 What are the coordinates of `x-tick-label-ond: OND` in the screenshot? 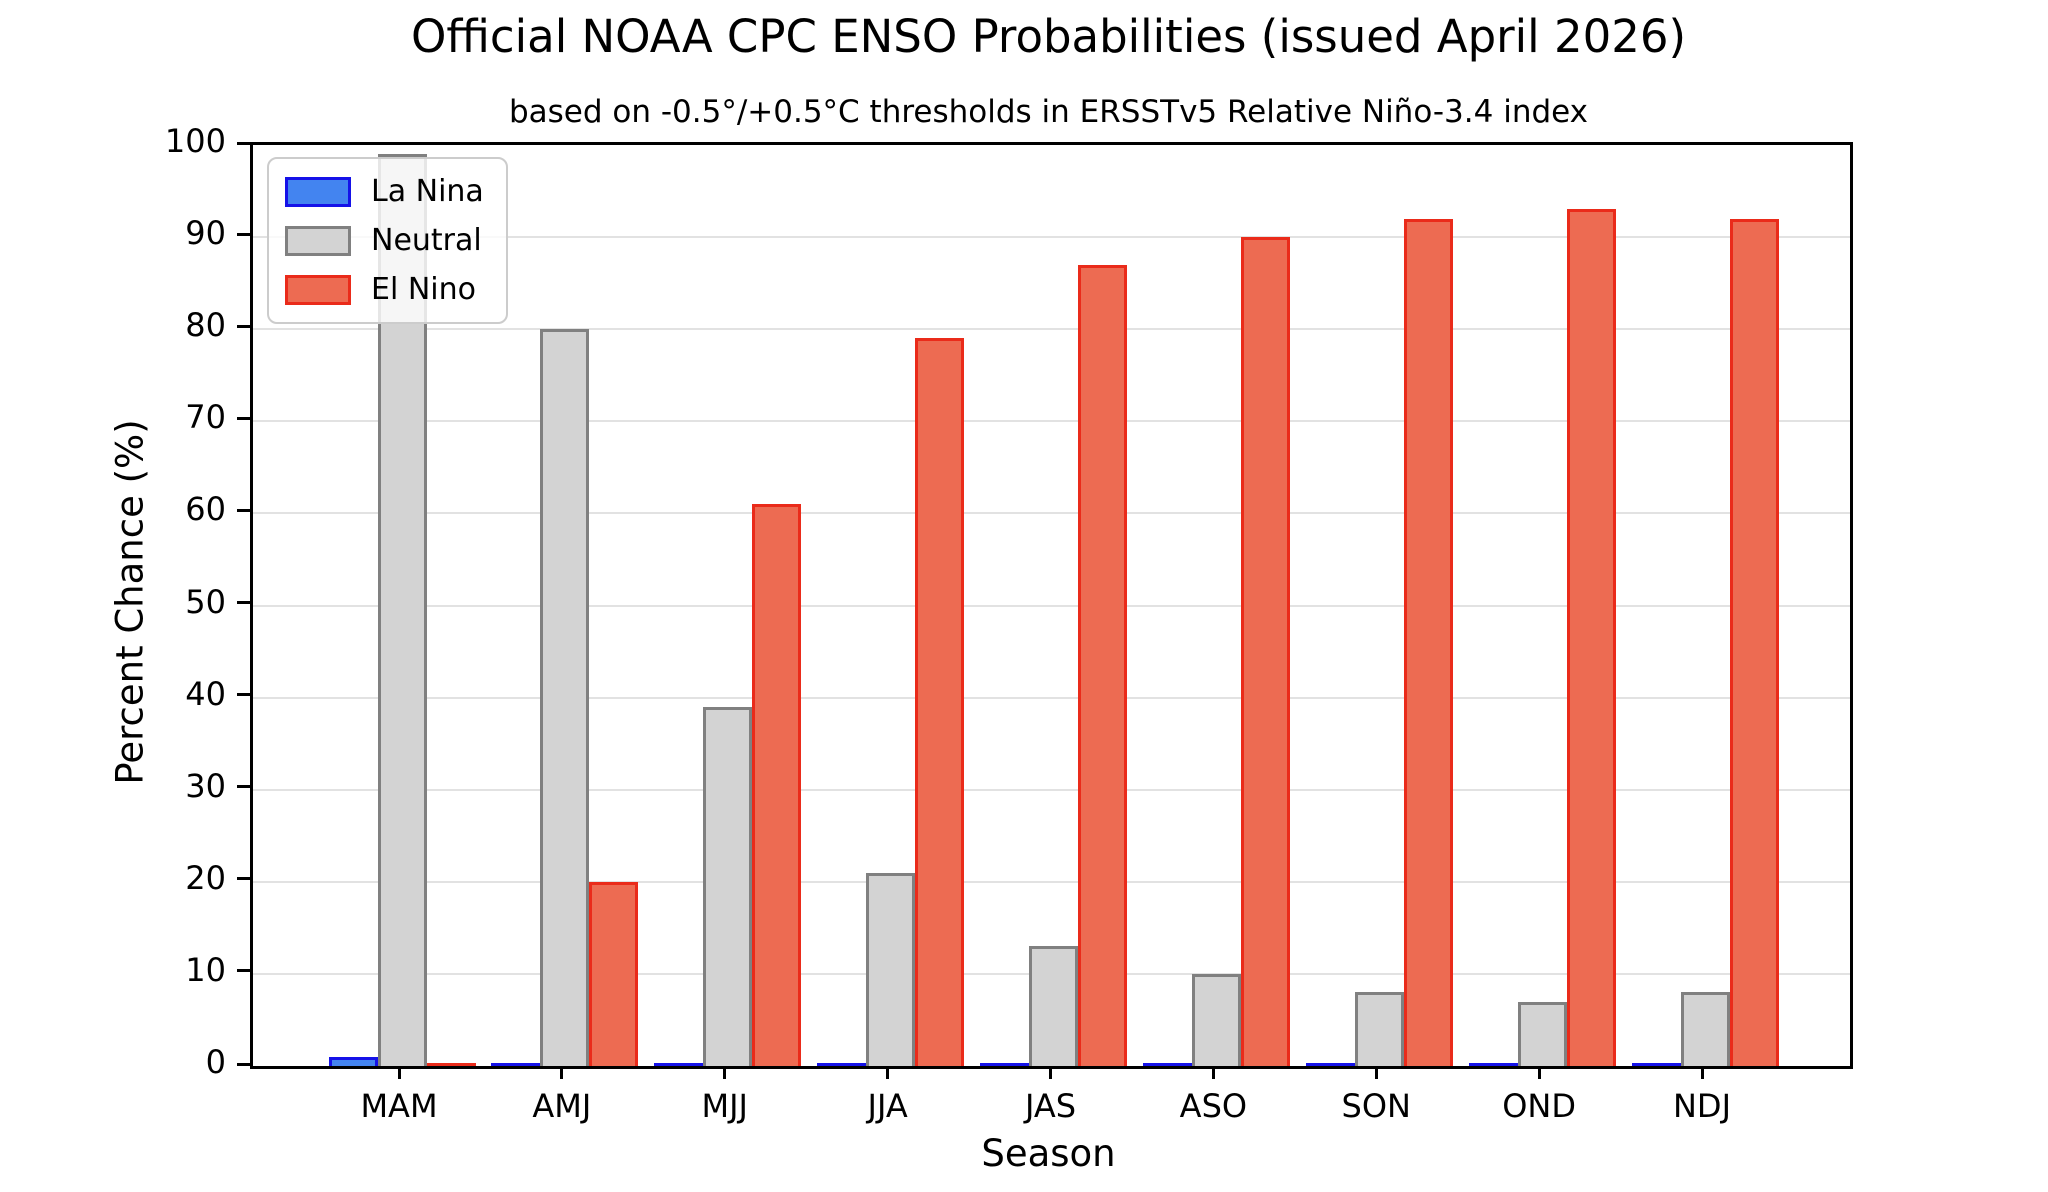 It's located at (1539, 1106).